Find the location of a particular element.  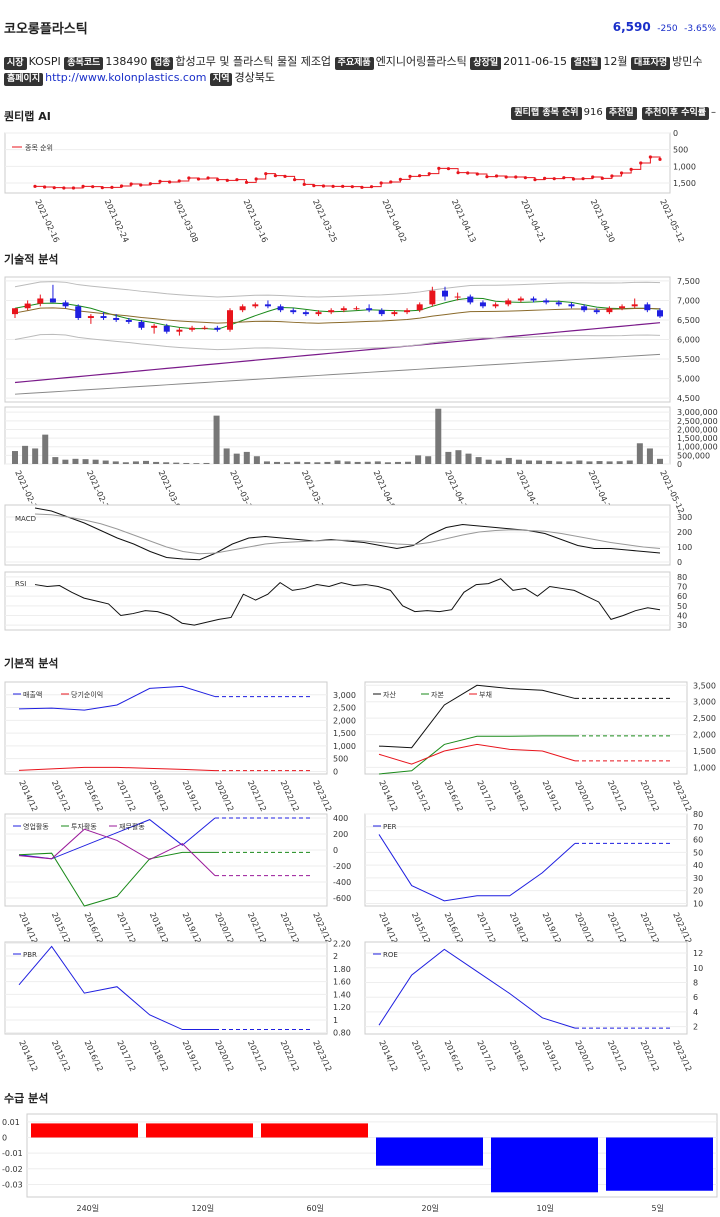

x-tick-label: 2016/12 is located at coordinates (94, 1056).